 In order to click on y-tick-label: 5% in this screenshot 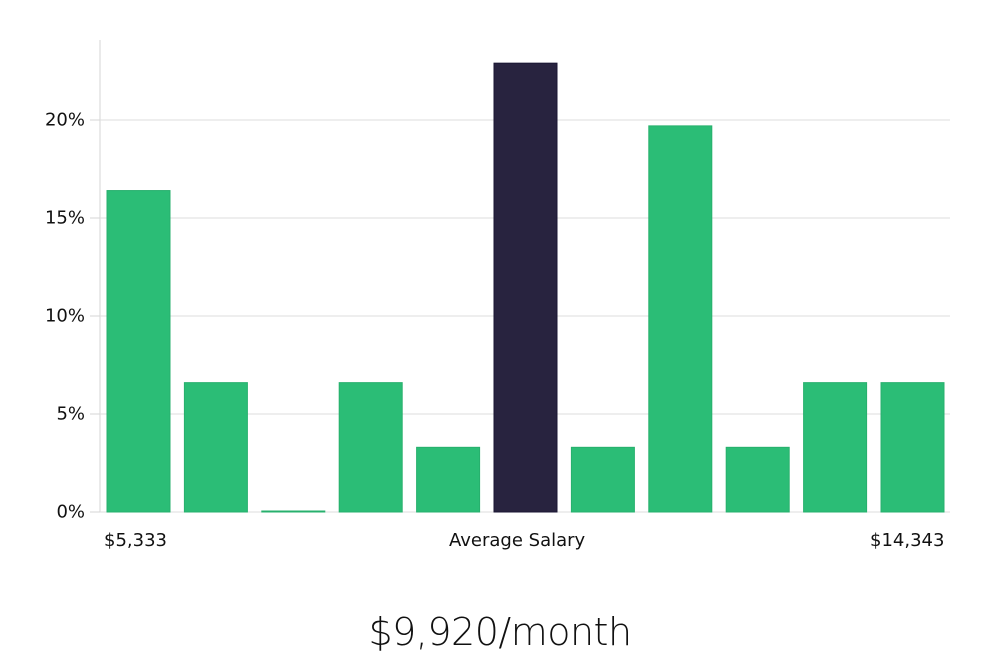, I will do `click(70, 414)`.